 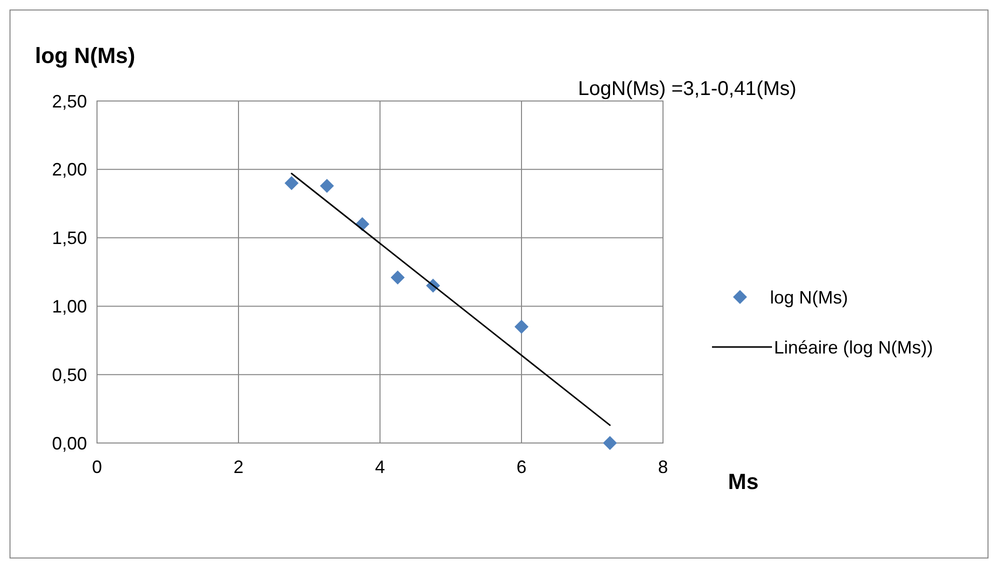 What do you see at coordinates (521, 467) in the screenshot?
I see `x-tick-label: 6` at bounding box center [521, 467].